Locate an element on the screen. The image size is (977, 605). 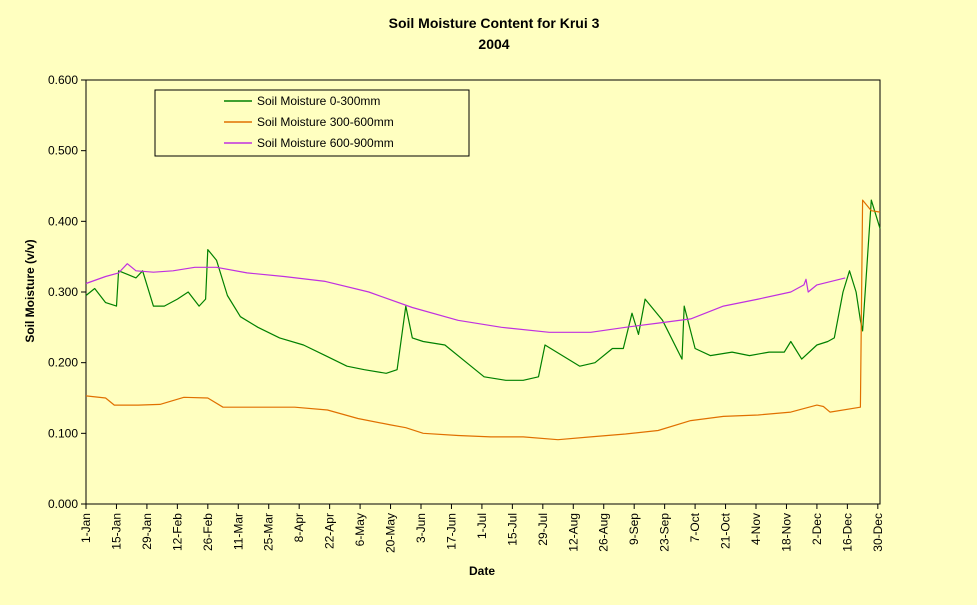
x-tick-label: 12-Feb is located at coordinates (177, 532).